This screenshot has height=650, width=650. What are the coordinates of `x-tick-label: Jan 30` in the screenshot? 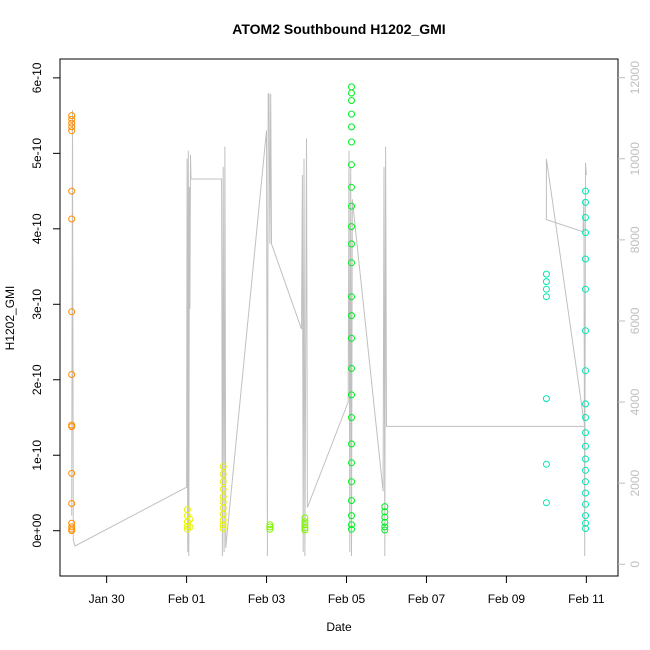 It's located at (107, 599).